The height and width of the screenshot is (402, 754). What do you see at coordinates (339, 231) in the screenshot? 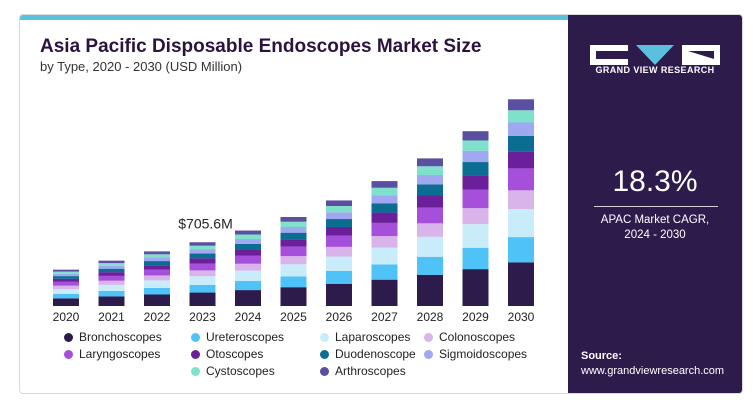
I see `bar-segment-otoscopes-2026` at bounding box center [339, 231].